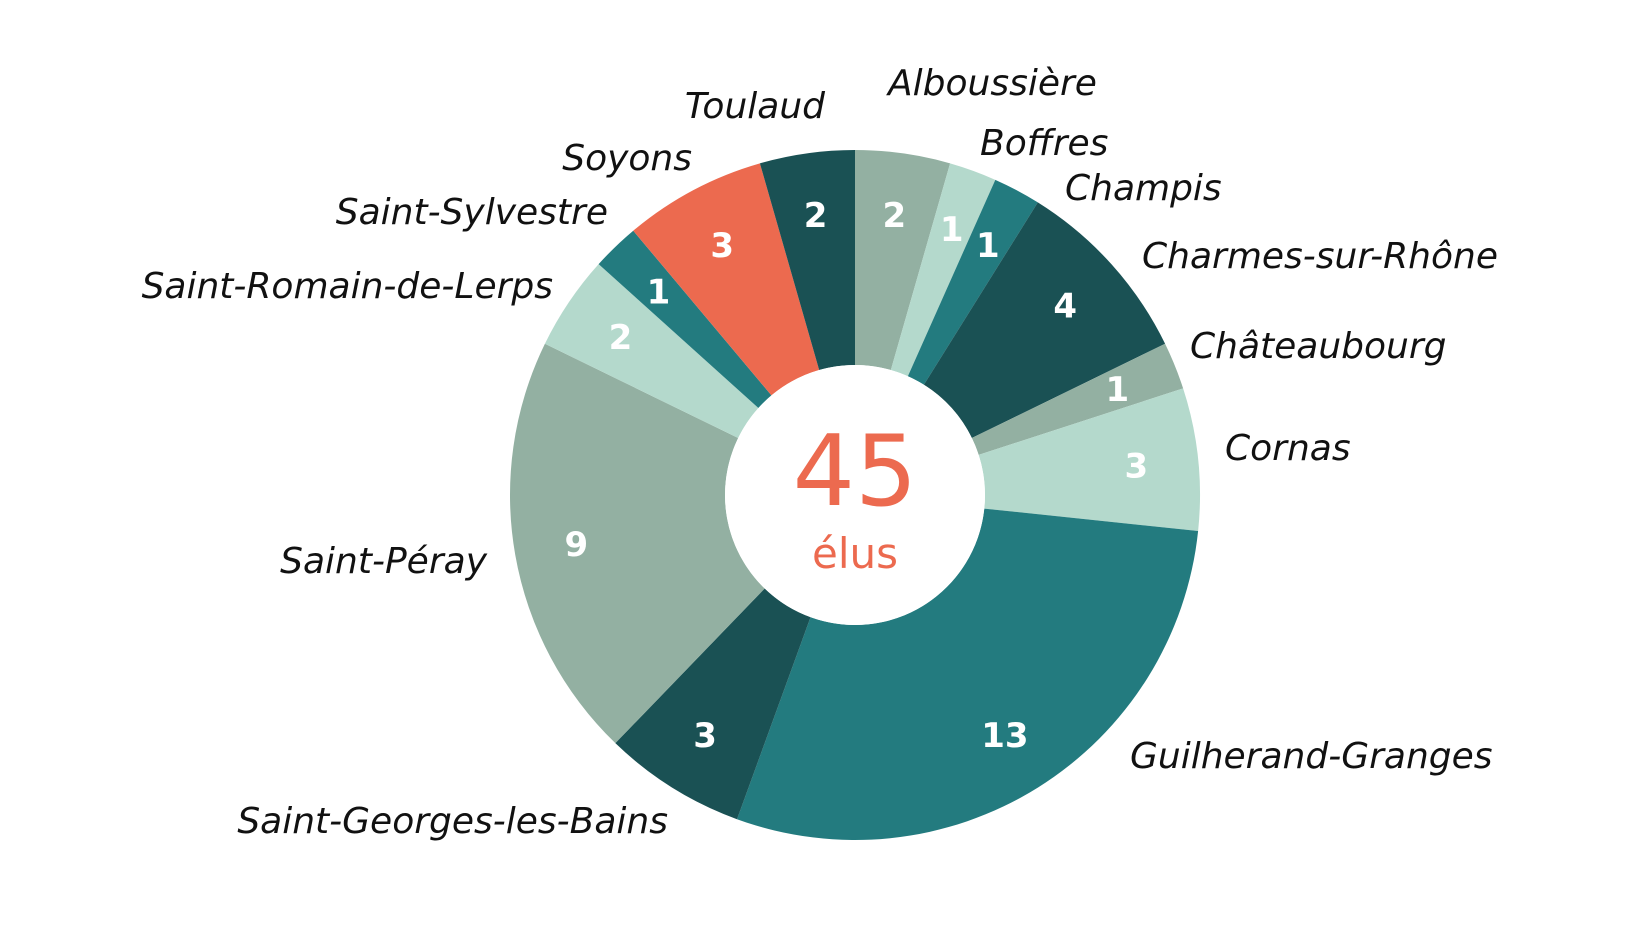  I want to click on slice-category-alboussiere: Alboussière, so click(991, 83).